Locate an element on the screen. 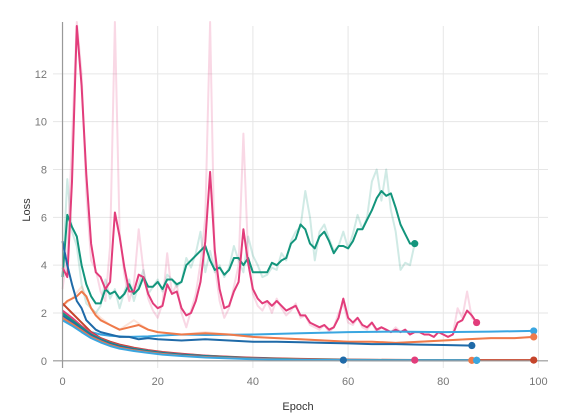 The image size is (581, 418). x-tick-label: 20 is located at coordinates (158, 382).